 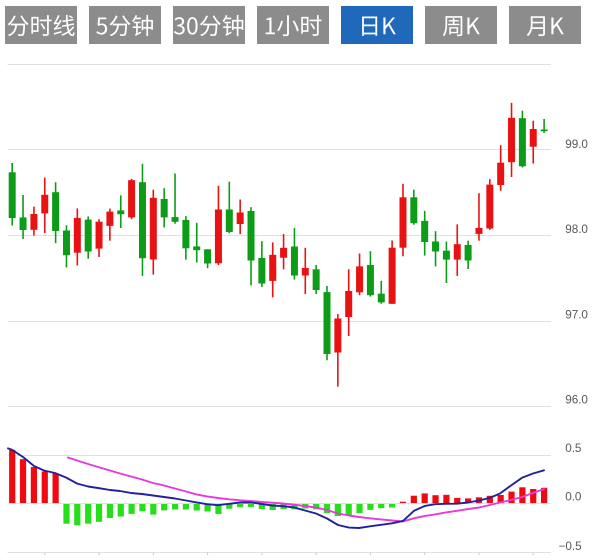 I want to click on svg-text: 99.0, so click(x=576, y=144).